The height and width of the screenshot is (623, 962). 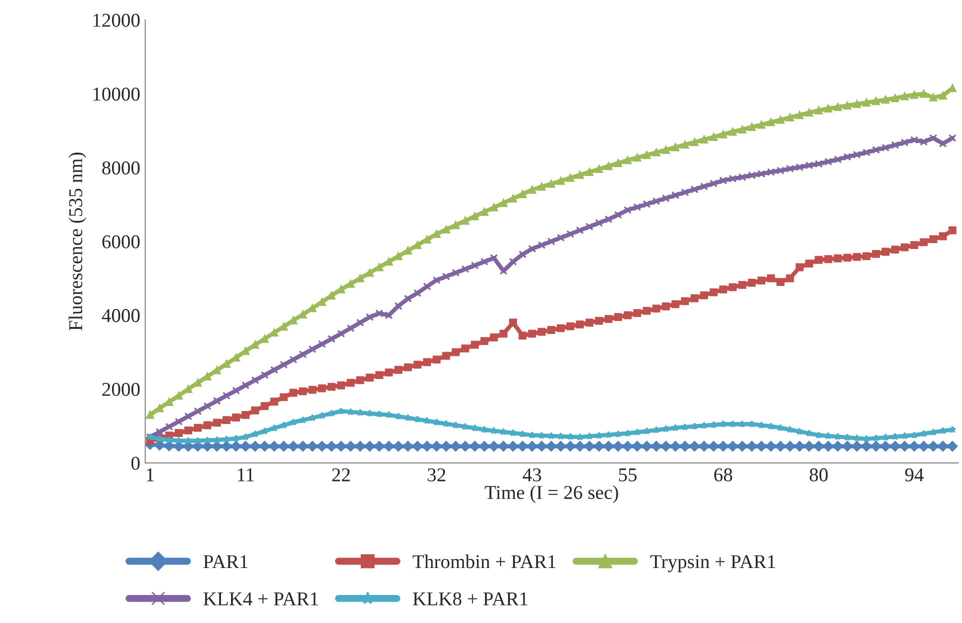 What do you see at coordinates (150, 475) in the screenshot?
I see `x-tick-label: 1` at bounding box center [150, 475].